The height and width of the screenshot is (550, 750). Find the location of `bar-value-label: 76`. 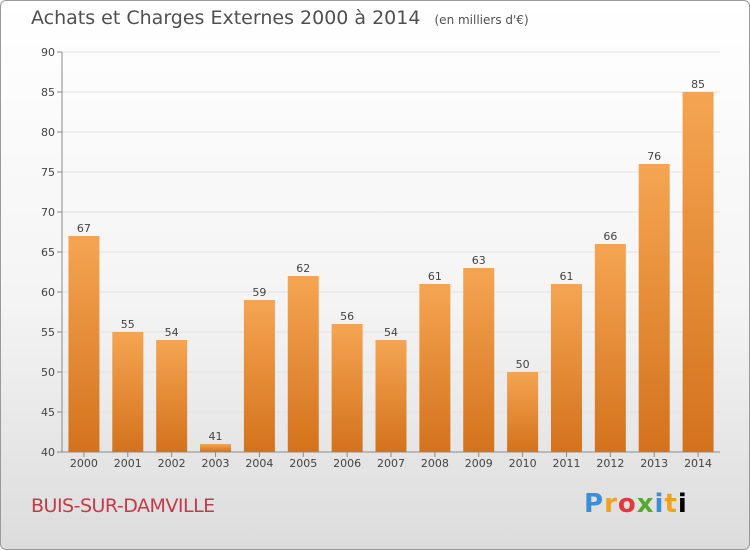

bar-value-label: 76 is located at coordinates (654, 156).